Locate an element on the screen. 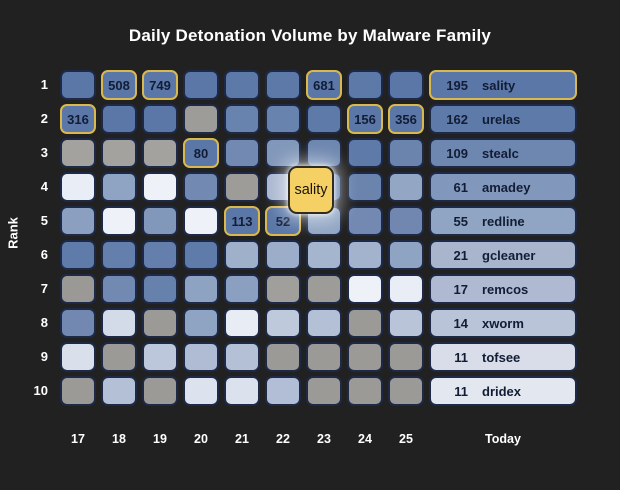  today-cell: 55 redline is located at coordinates (503, 221).